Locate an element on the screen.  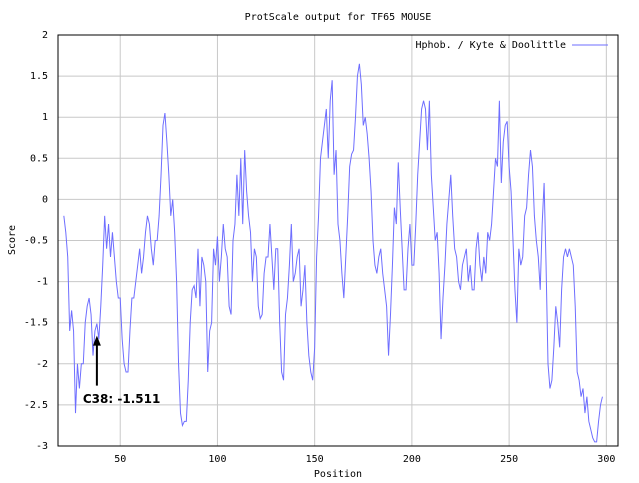
y-tick-label: -3 is located at coordinates (42, 446).